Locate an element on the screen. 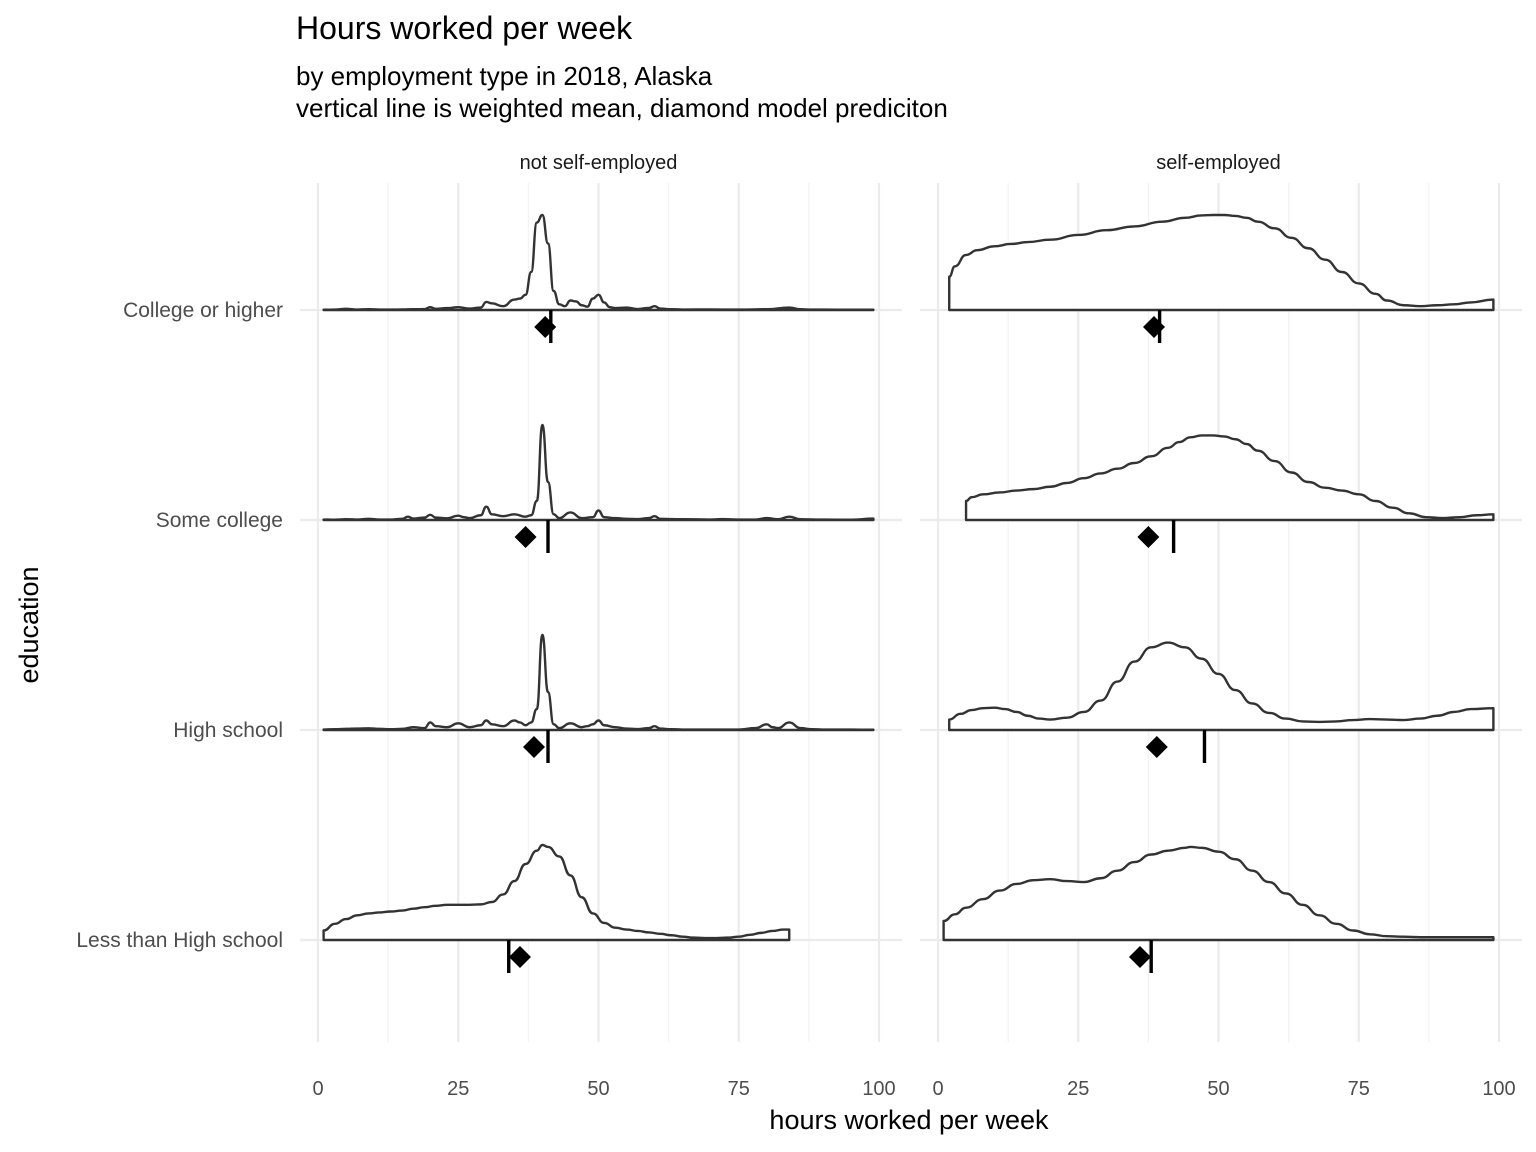  x-axis-title: hours worked per week is located at coordinates (909, 1120).